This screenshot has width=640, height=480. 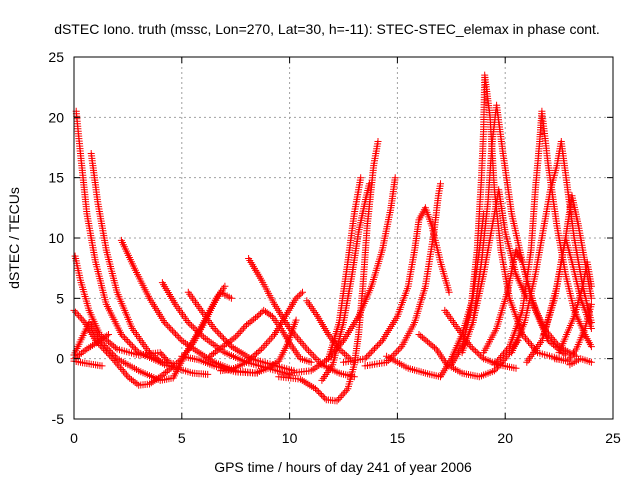 I want to click on y-tick-label: 0, so click(x=60, y=359).